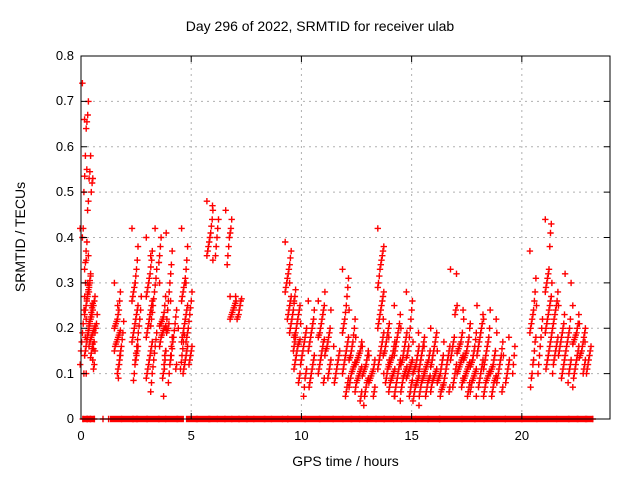 This screenshot has width=640, height=480. I want to click on y-tick-label: 0.2, so click(64, 328).